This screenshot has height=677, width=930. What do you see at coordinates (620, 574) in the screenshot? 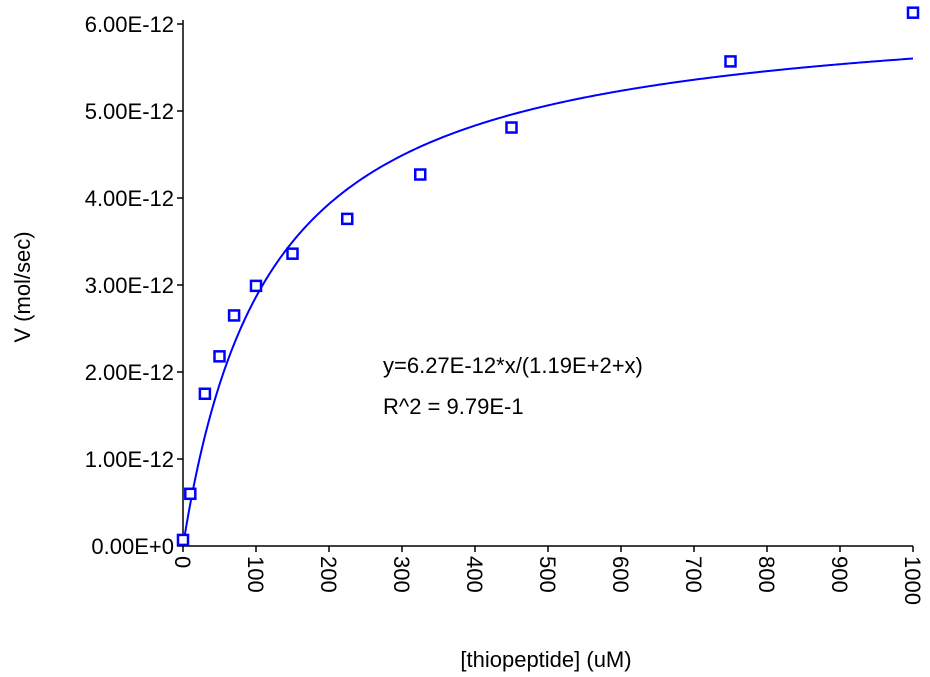
I see `x-tick-label: 600` at bounding box center [620, 574].